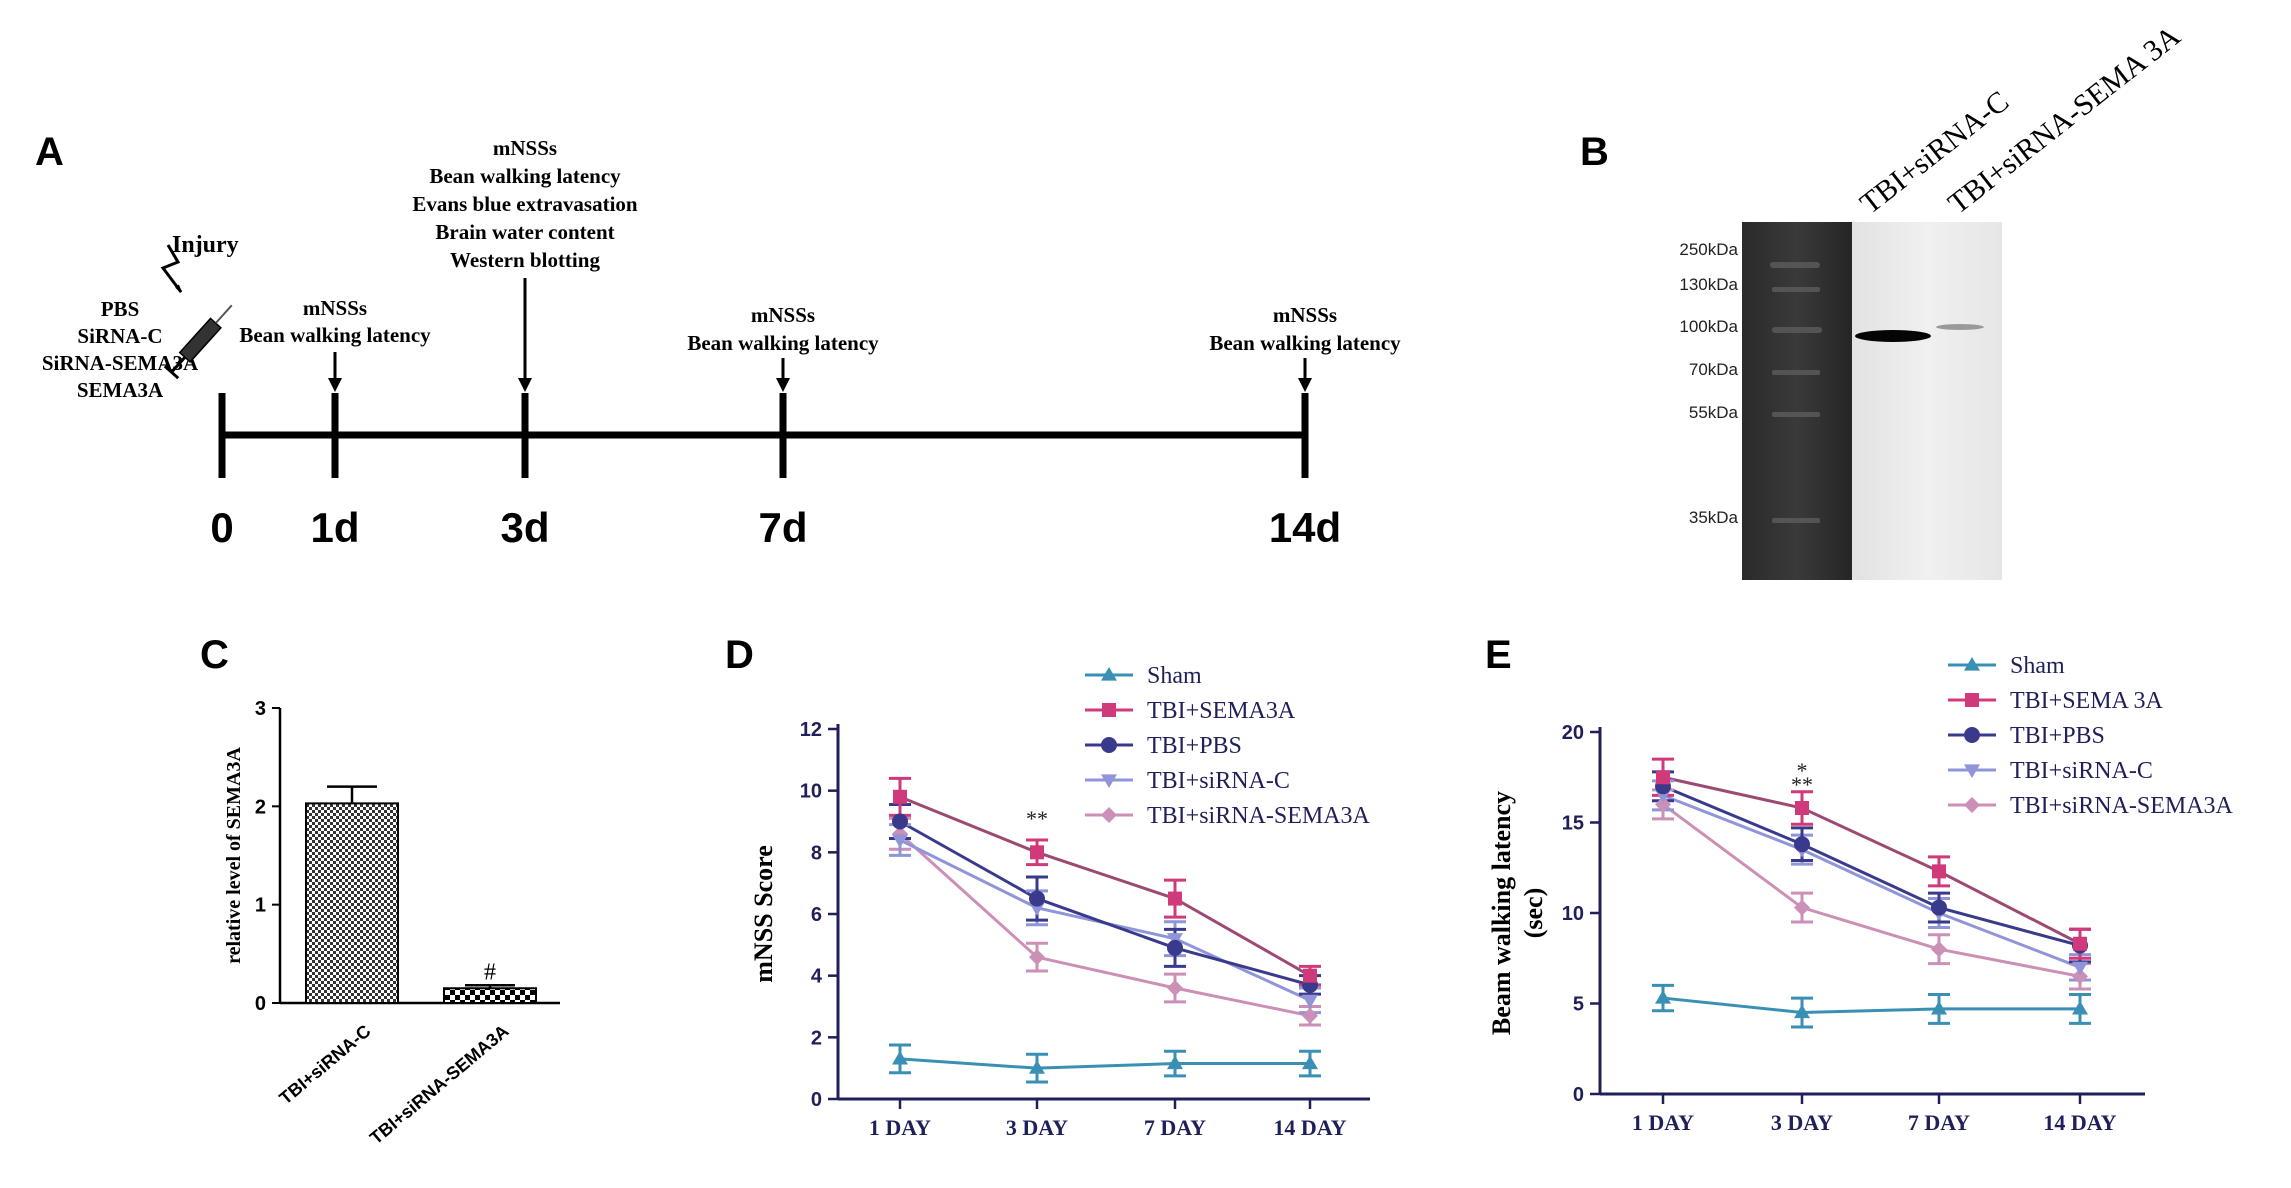 Image resolution: width=2291 pixels, height=1188 pixels. Describe the element at coordinates (325, 1065) in the screenshot. I see `category-label: TBI+siRNA-C` at that location.